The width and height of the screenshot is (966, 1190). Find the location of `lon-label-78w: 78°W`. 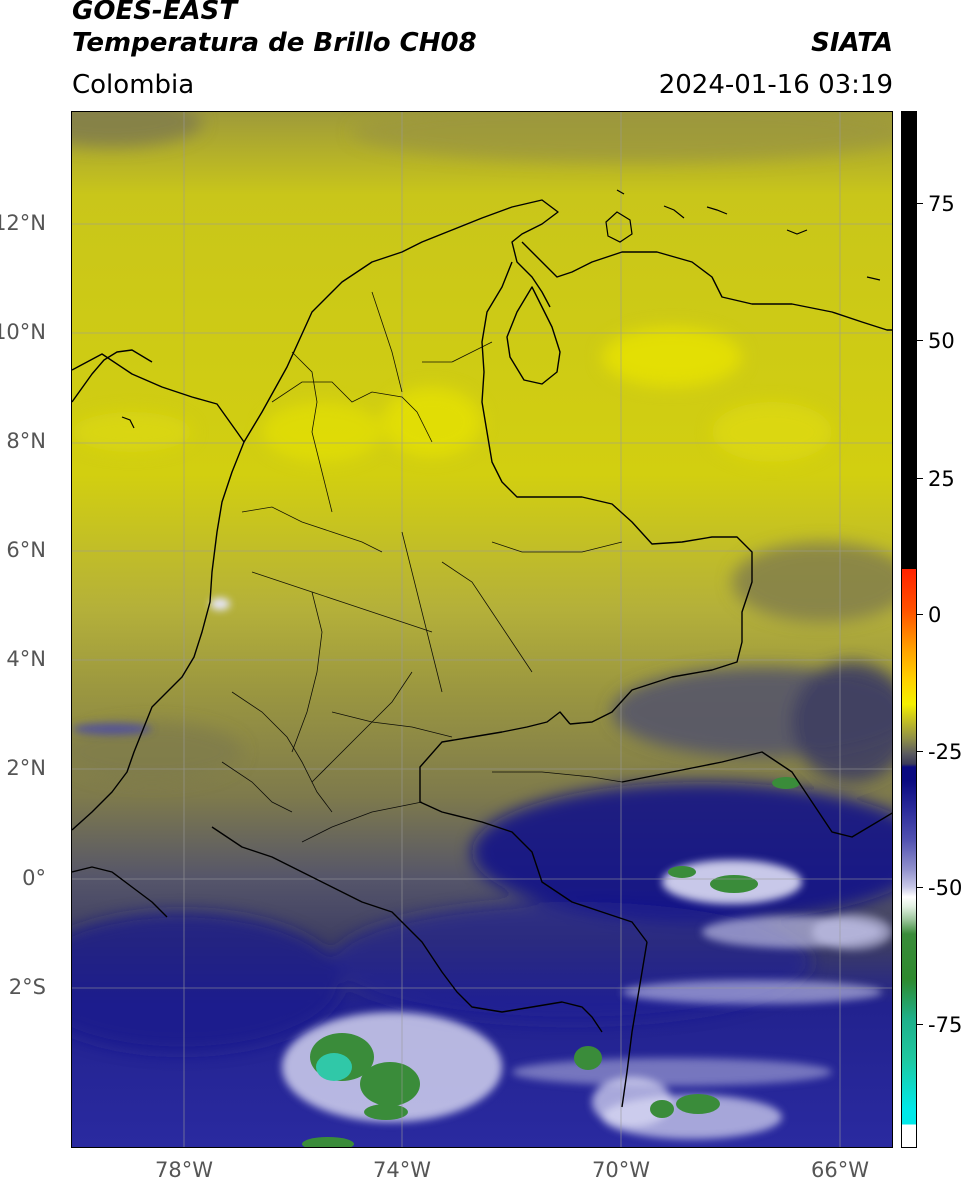

lon-label-78w: 78°W is located at coordinates (184, 1170).